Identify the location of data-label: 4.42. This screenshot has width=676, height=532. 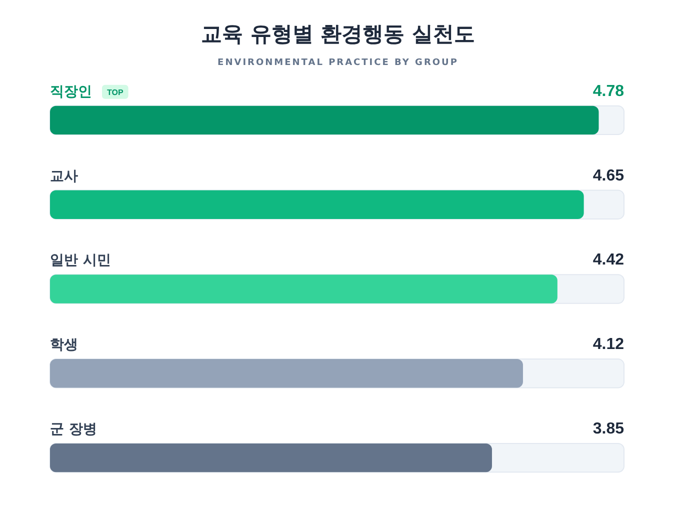
(608, 260).